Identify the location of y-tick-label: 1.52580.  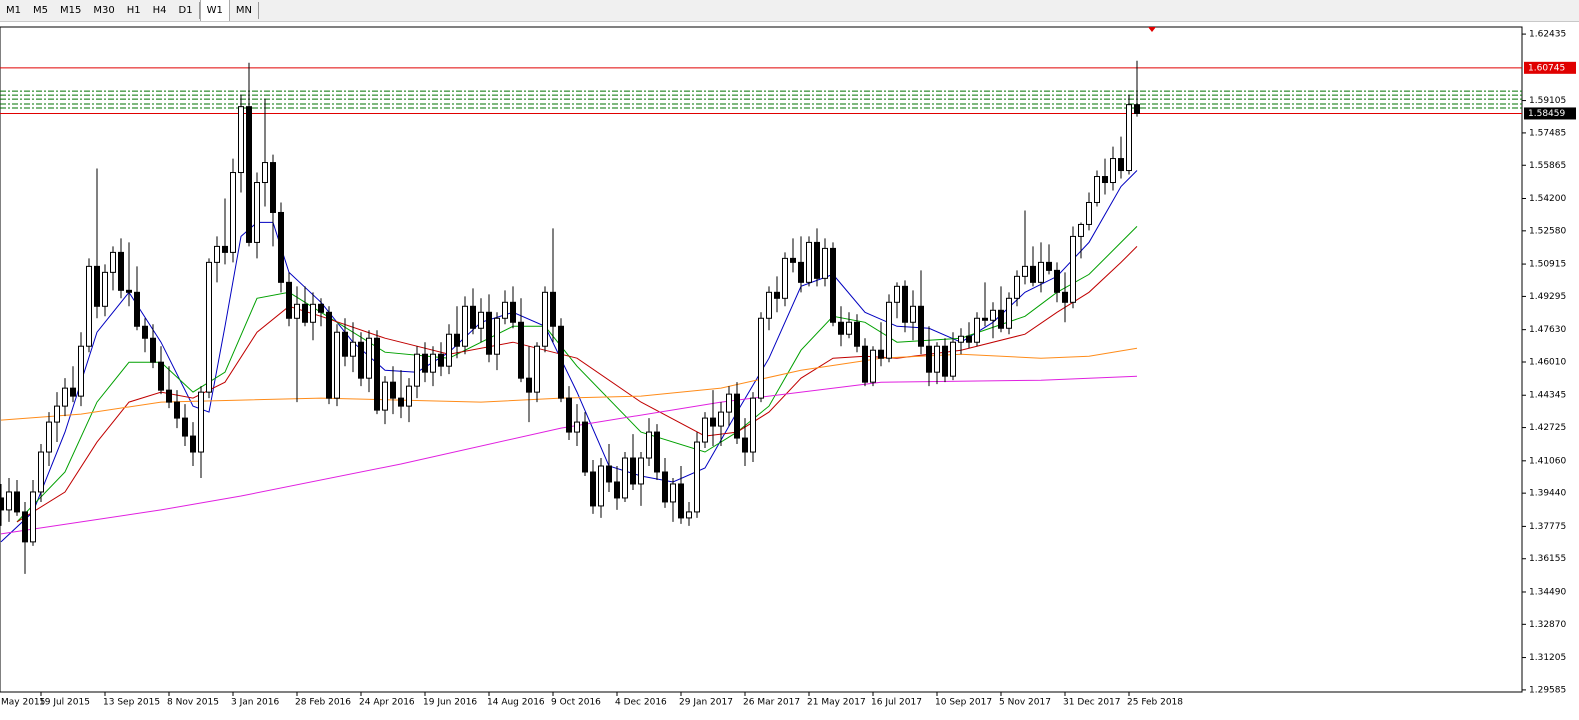
(1547, 231).